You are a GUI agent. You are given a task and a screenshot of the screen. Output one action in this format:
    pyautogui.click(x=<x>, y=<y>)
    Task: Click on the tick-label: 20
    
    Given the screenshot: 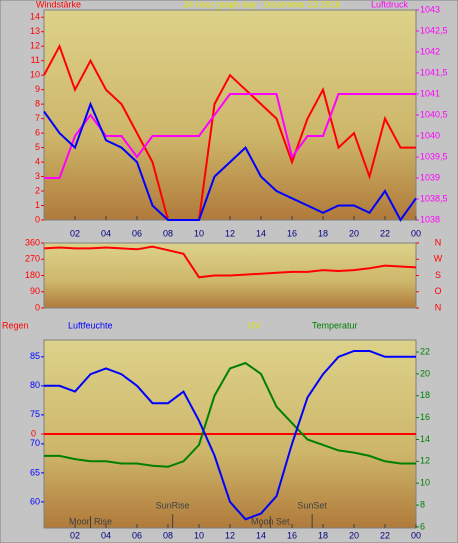 What is the action you would take?
    pyautogui.click(x=425, y=373)
    